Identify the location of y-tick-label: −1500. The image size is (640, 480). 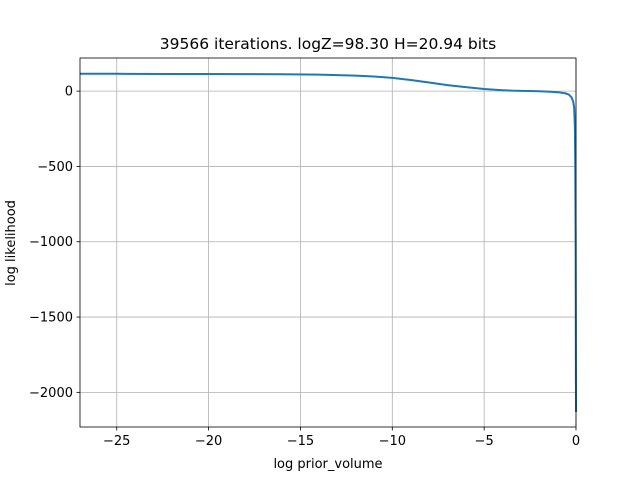
(51, 318).